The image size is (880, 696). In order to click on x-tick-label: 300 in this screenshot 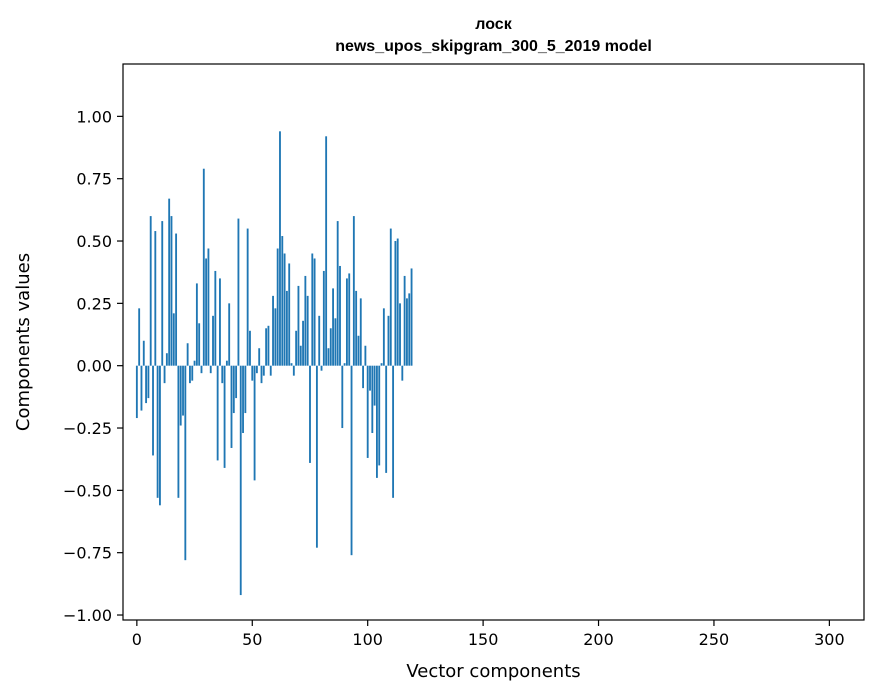, I will do `click(829, 639)`.